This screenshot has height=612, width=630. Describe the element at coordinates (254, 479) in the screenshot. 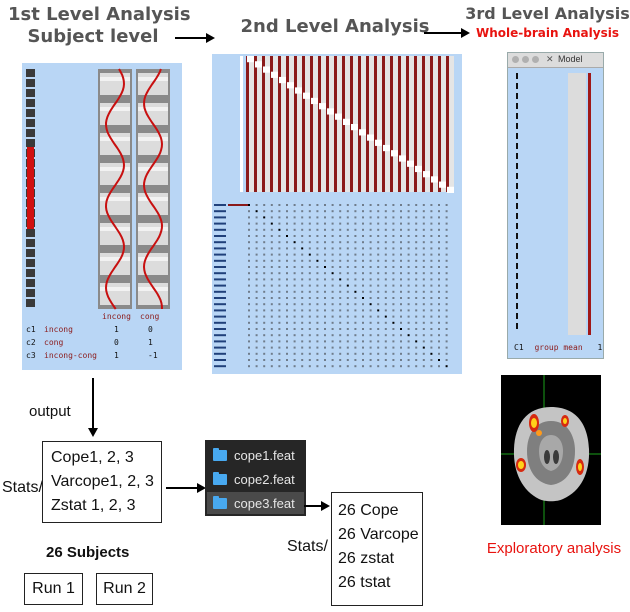

I see `feat-folder-item: cope2.feat` at that location.